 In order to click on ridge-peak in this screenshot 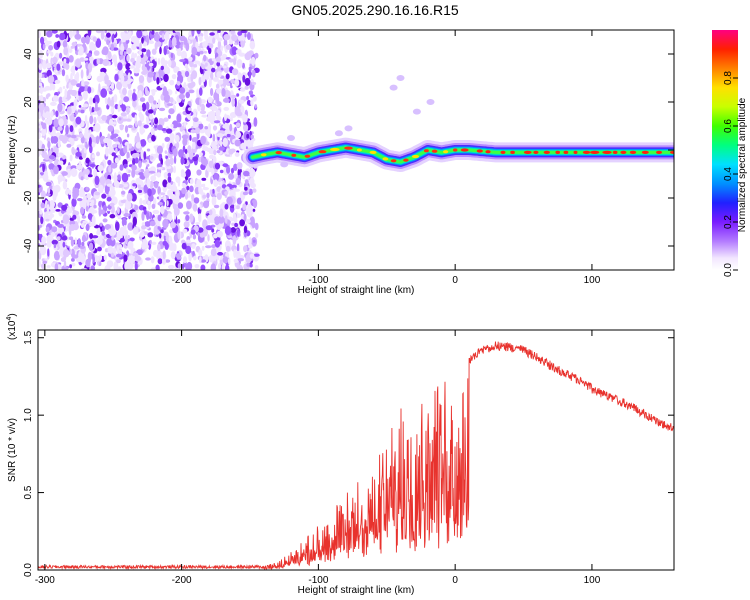, I will do `click(671, 152)`.